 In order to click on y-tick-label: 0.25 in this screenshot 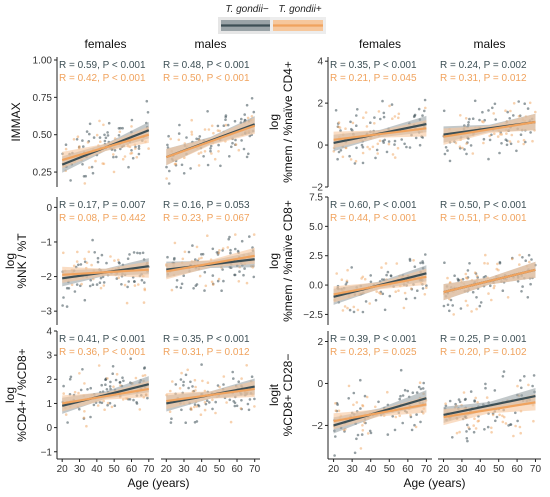, I will do `click(43, 173)`.